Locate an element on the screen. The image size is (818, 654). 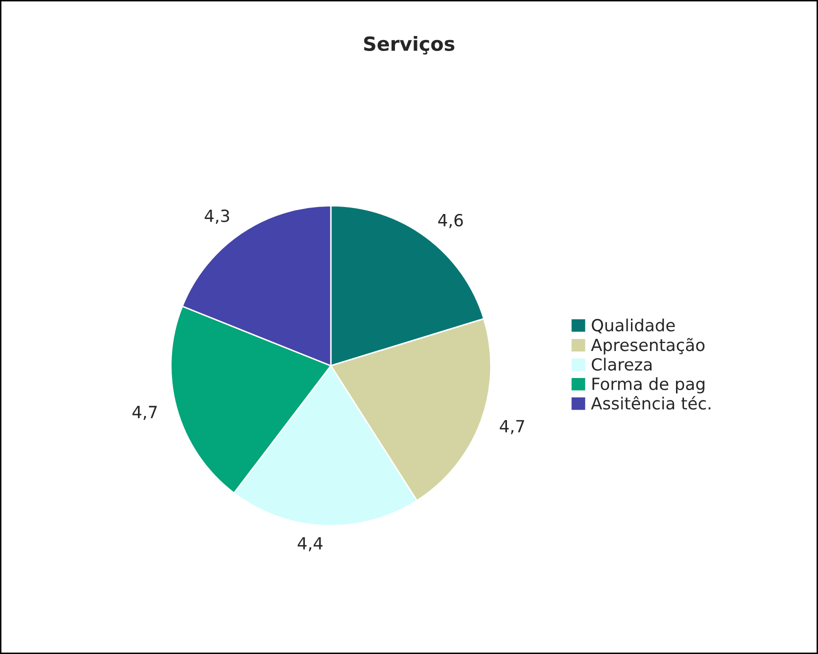
data-label: 4,4 is located at coordinates (310, 544).